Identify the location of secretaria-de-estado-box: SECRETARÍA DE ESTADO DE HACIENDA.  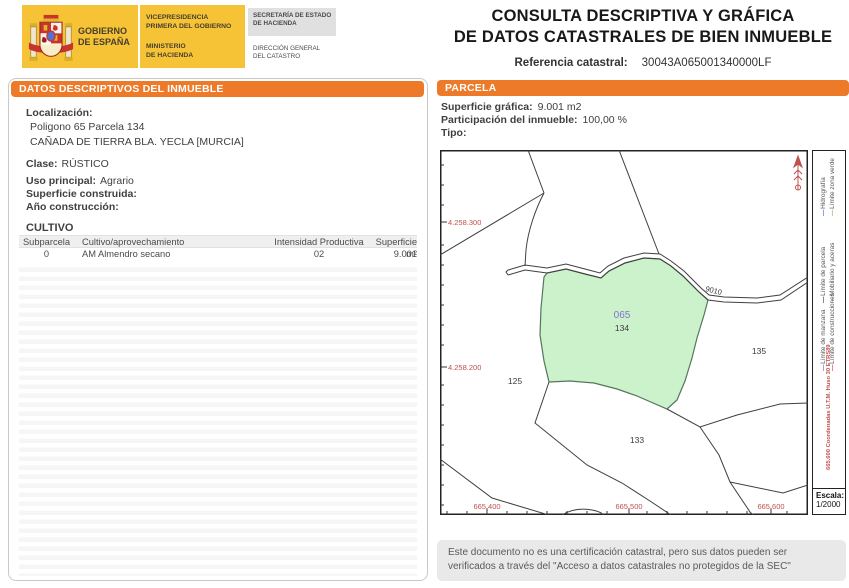
(292, 22).